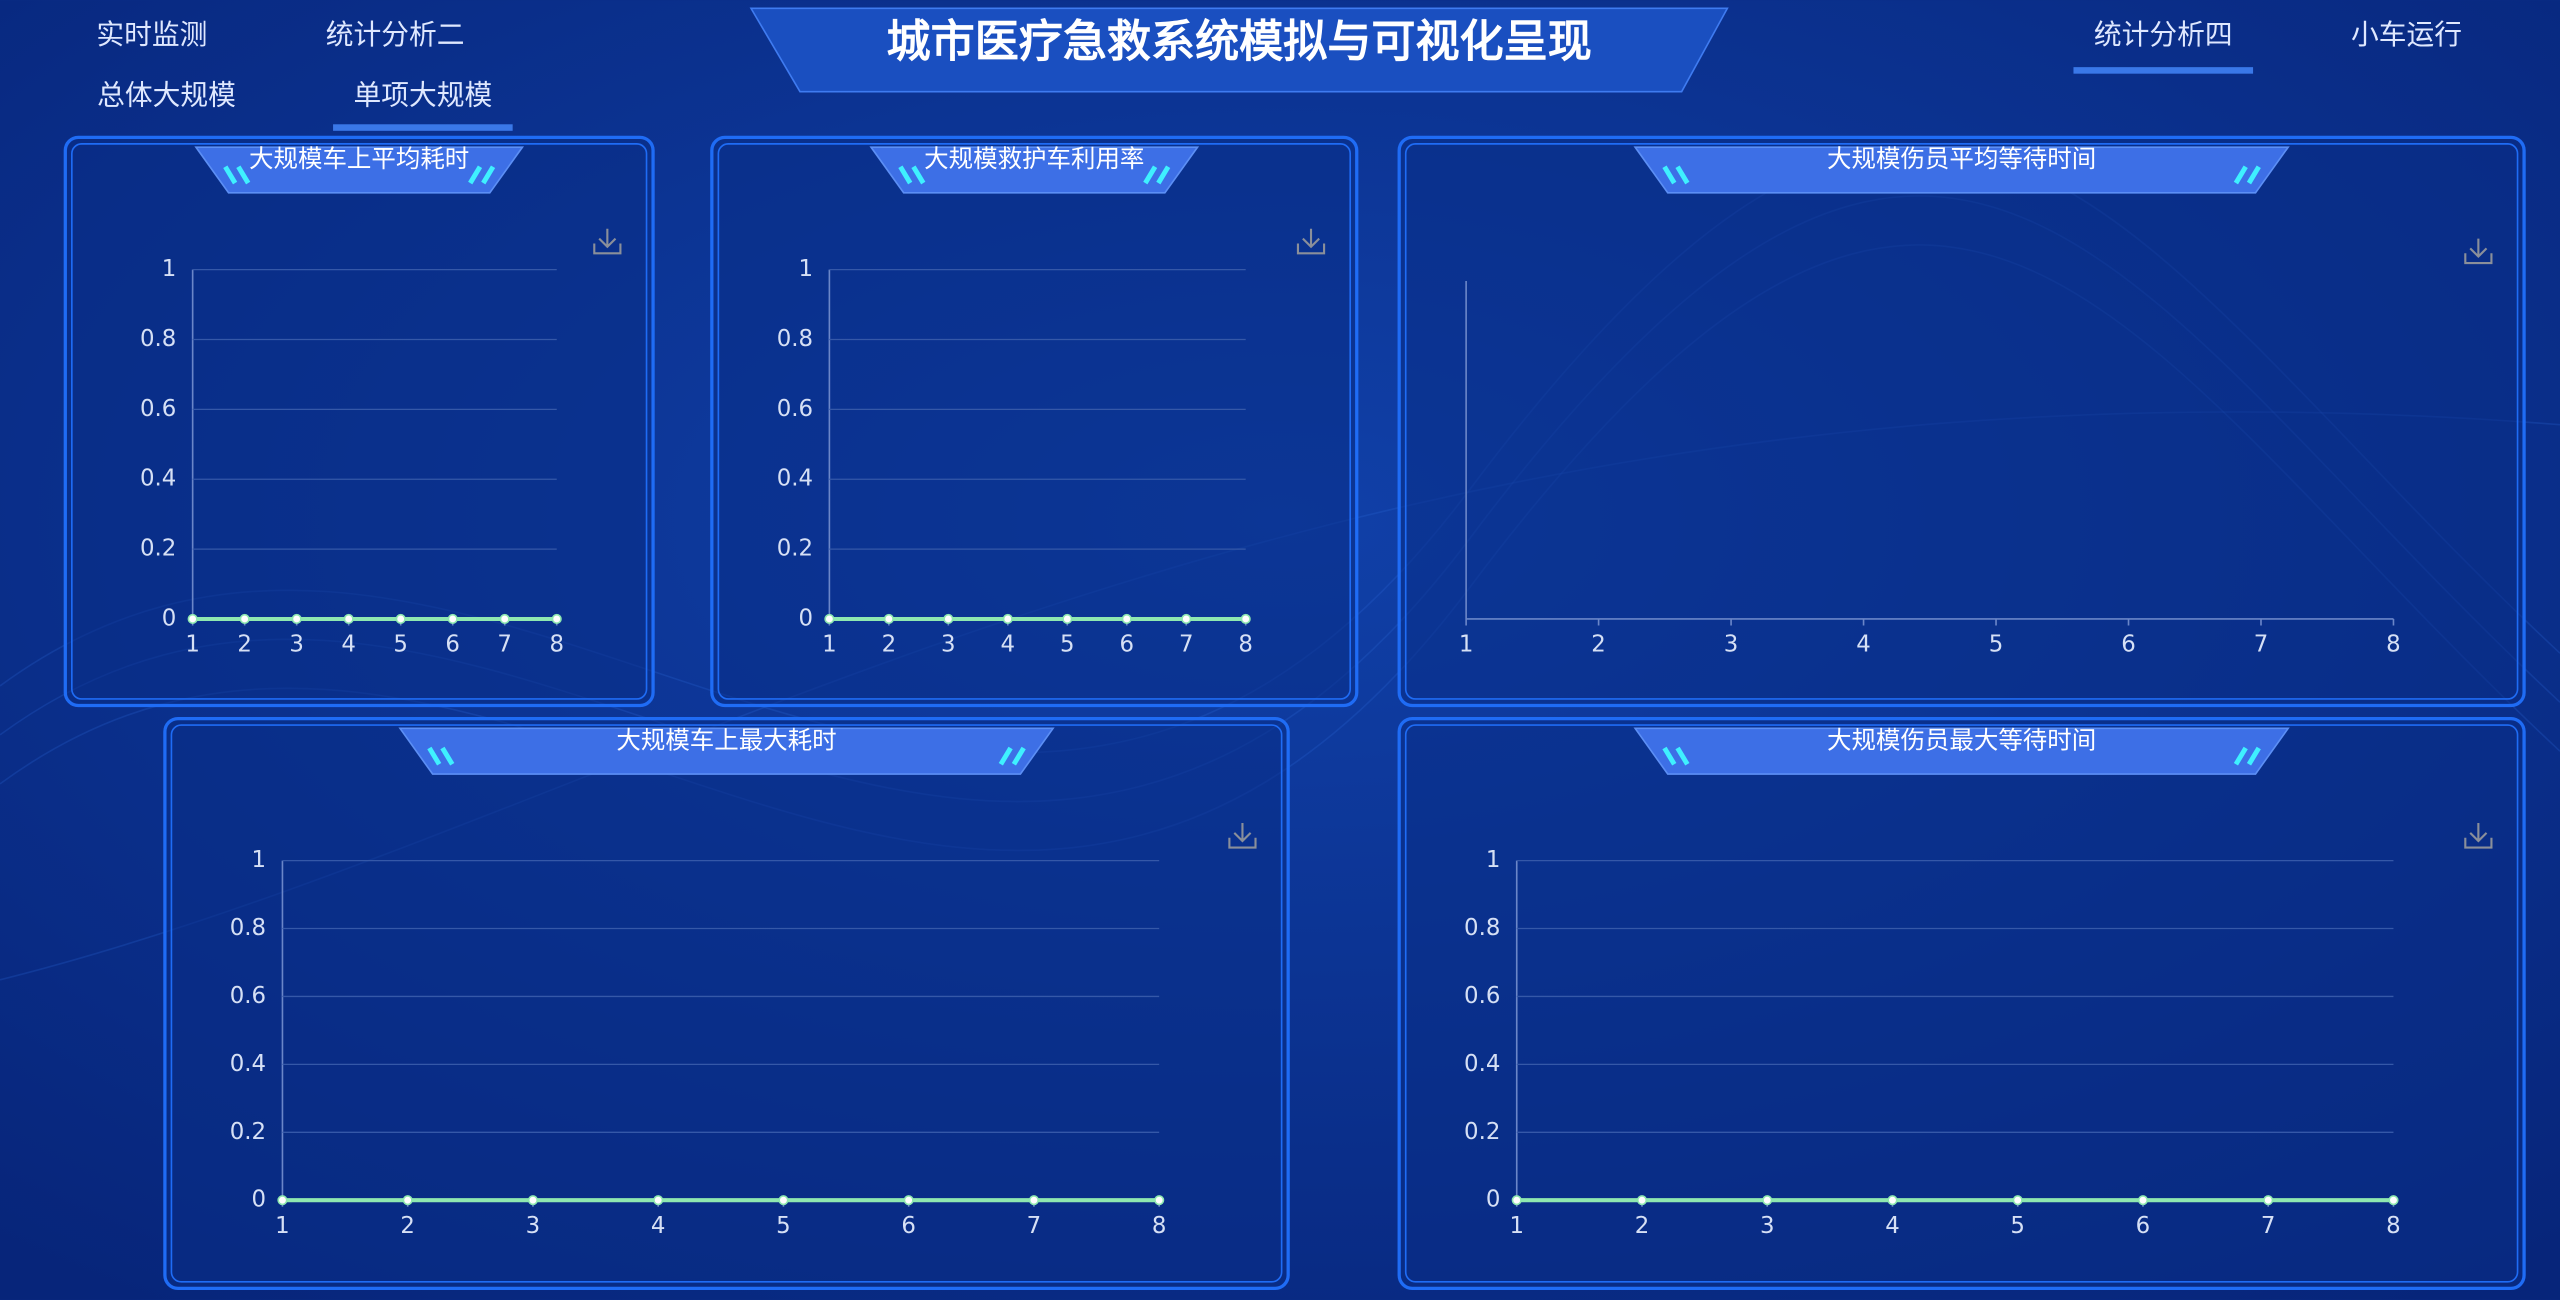  What do you see at coordinates (1961, 739) in the screenshot?
I see `panel-title: 大规模伤员最大等待时间` at bounding box center [1961, 739].